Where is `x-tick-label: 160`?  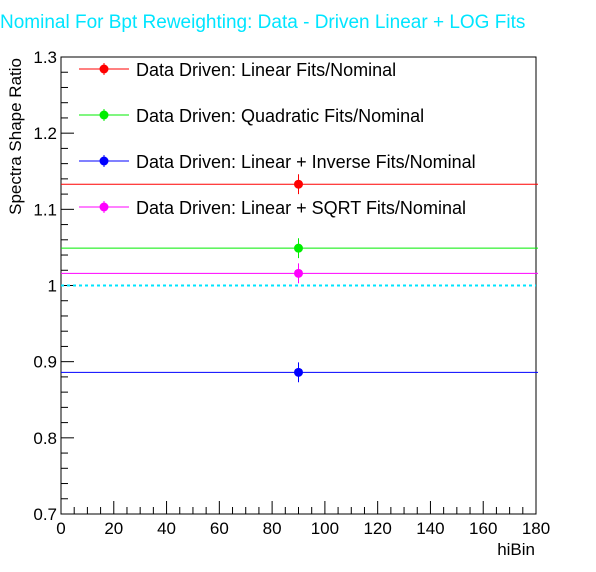
x-tick-label: 160 is located at coordinates (483, 528).